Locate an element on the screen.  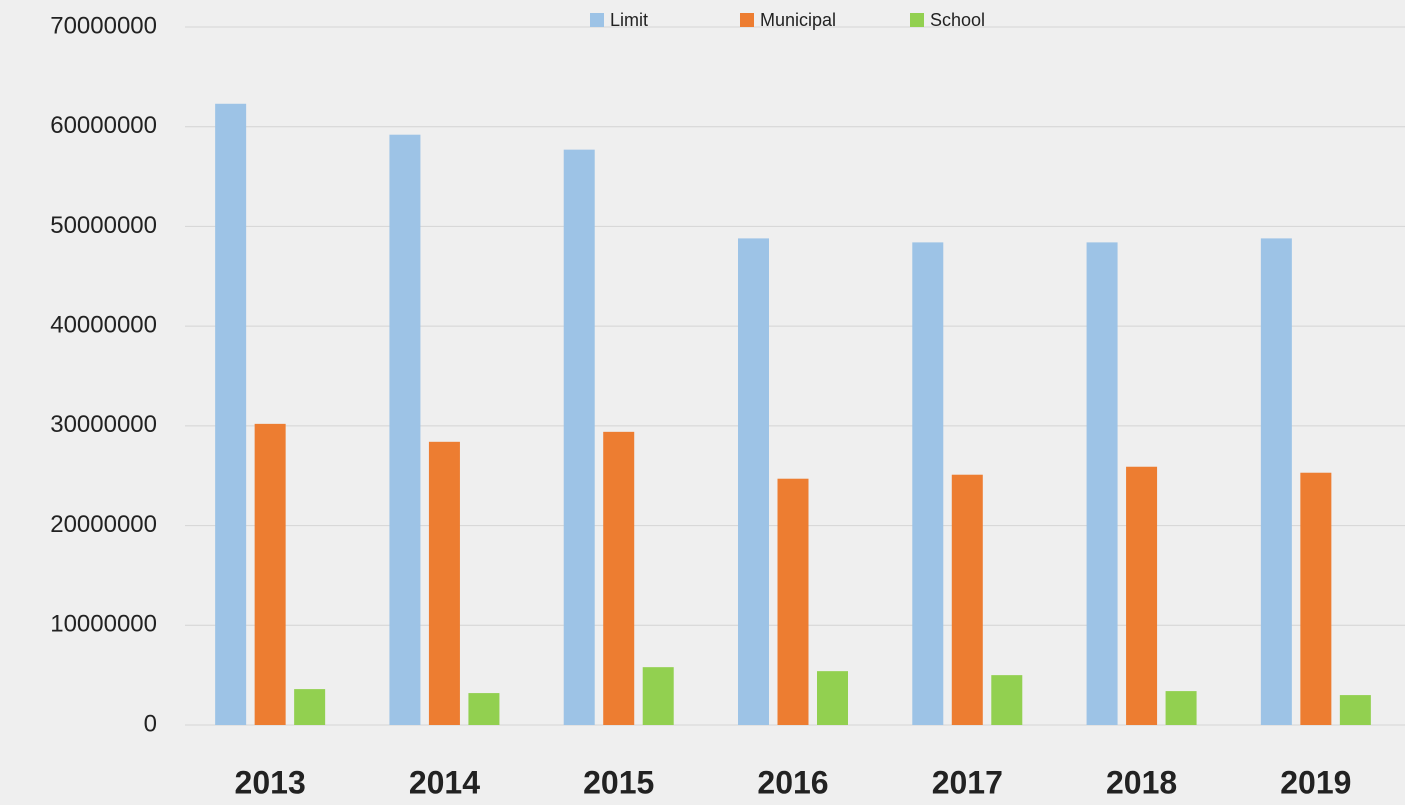
x-tick-label: 2016 is located at coordinates (792, 782).